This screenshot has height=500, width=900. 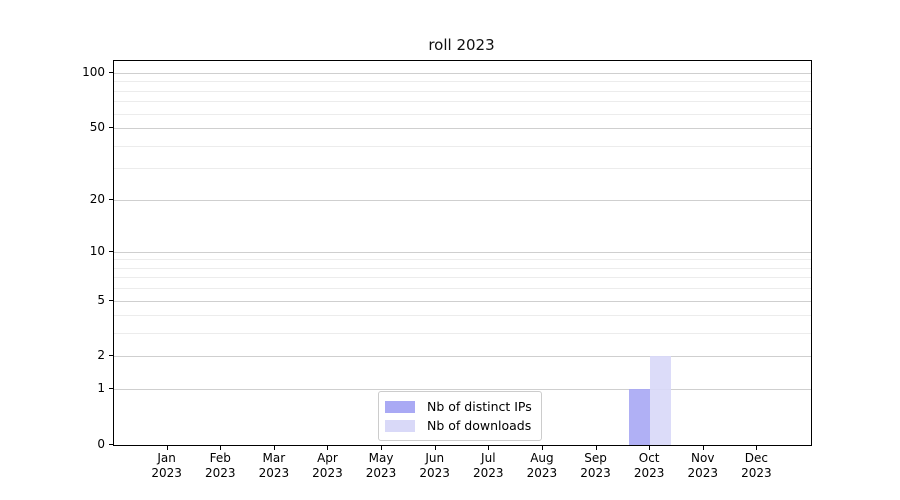 I want to click on legend-row: Nb of distinct IPs, so click(x=458, y=406).